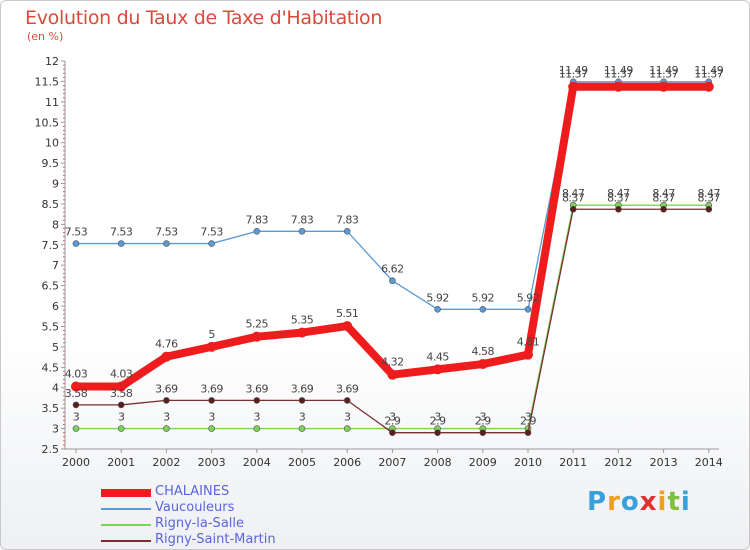 This screenshot has width=750, height=550. What do you see at coordinates (126, 493) in the screenshot?
I see `legend-swatch-chalaines` at bounding box center [126, 493].